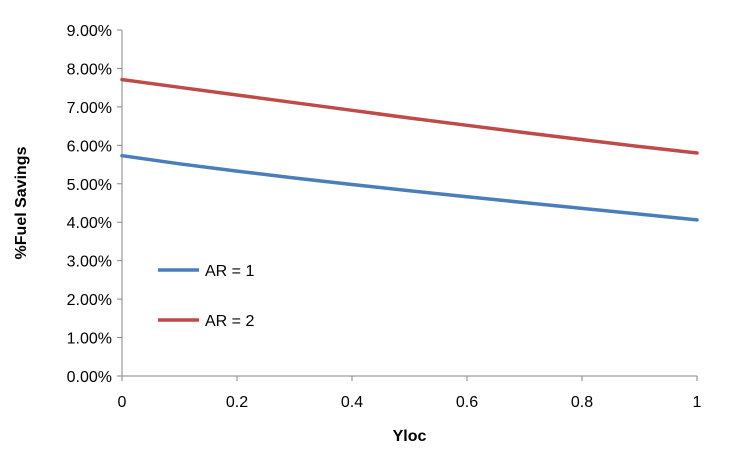  I want to click on y-axis-title: %Fuel Savings, so click(21, 202).